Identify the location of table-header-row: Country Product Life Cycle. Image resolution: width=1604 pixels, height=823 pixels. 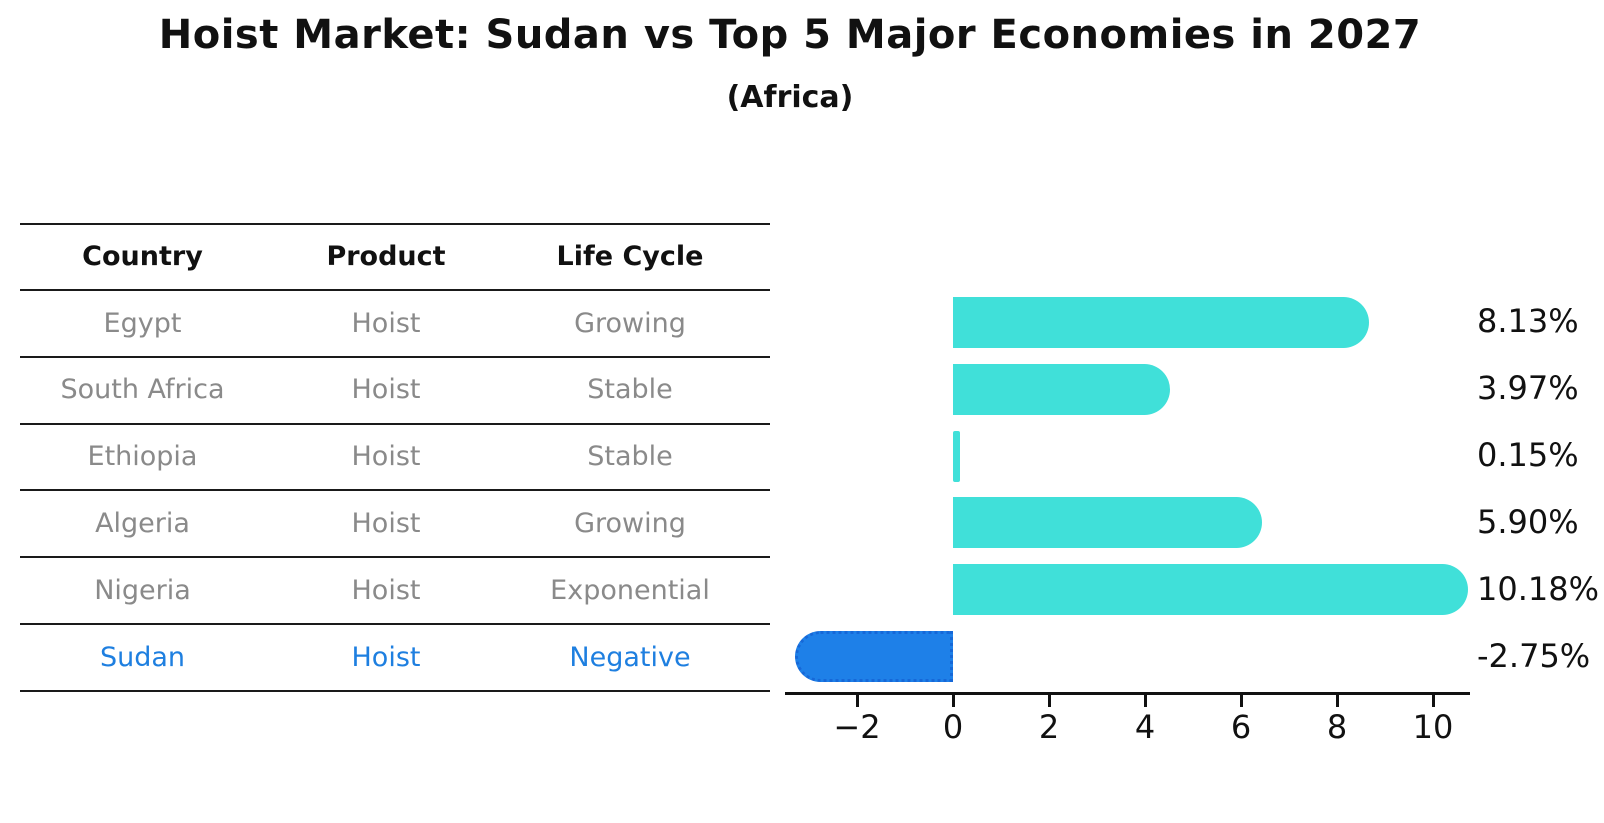
(395, 258).